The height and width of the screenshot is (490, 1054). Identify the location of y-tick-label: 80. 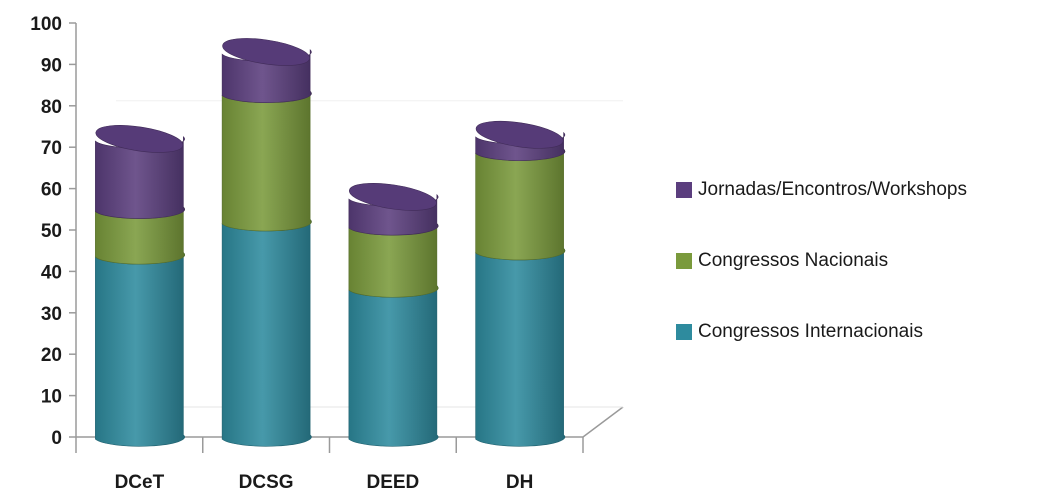
(51, 107).